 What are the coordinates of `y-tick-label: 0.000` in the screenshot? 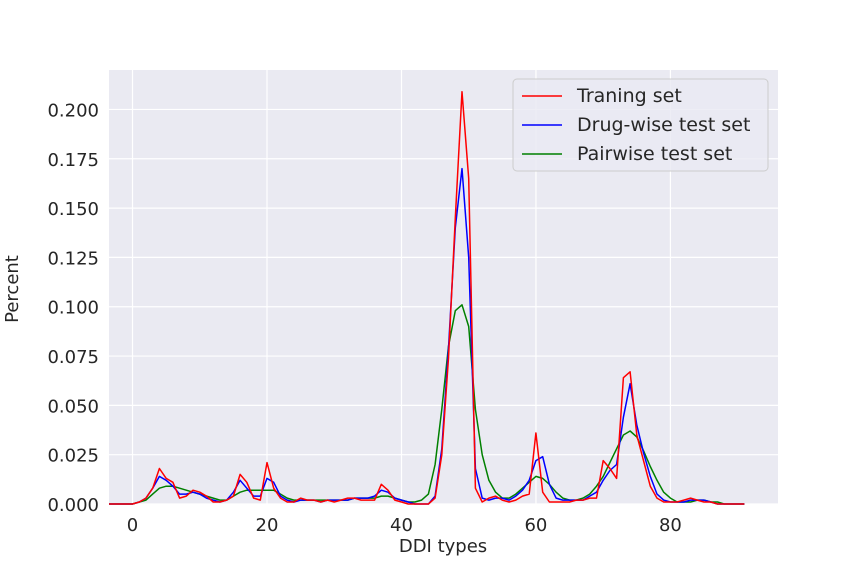 It's located at (73, 505).